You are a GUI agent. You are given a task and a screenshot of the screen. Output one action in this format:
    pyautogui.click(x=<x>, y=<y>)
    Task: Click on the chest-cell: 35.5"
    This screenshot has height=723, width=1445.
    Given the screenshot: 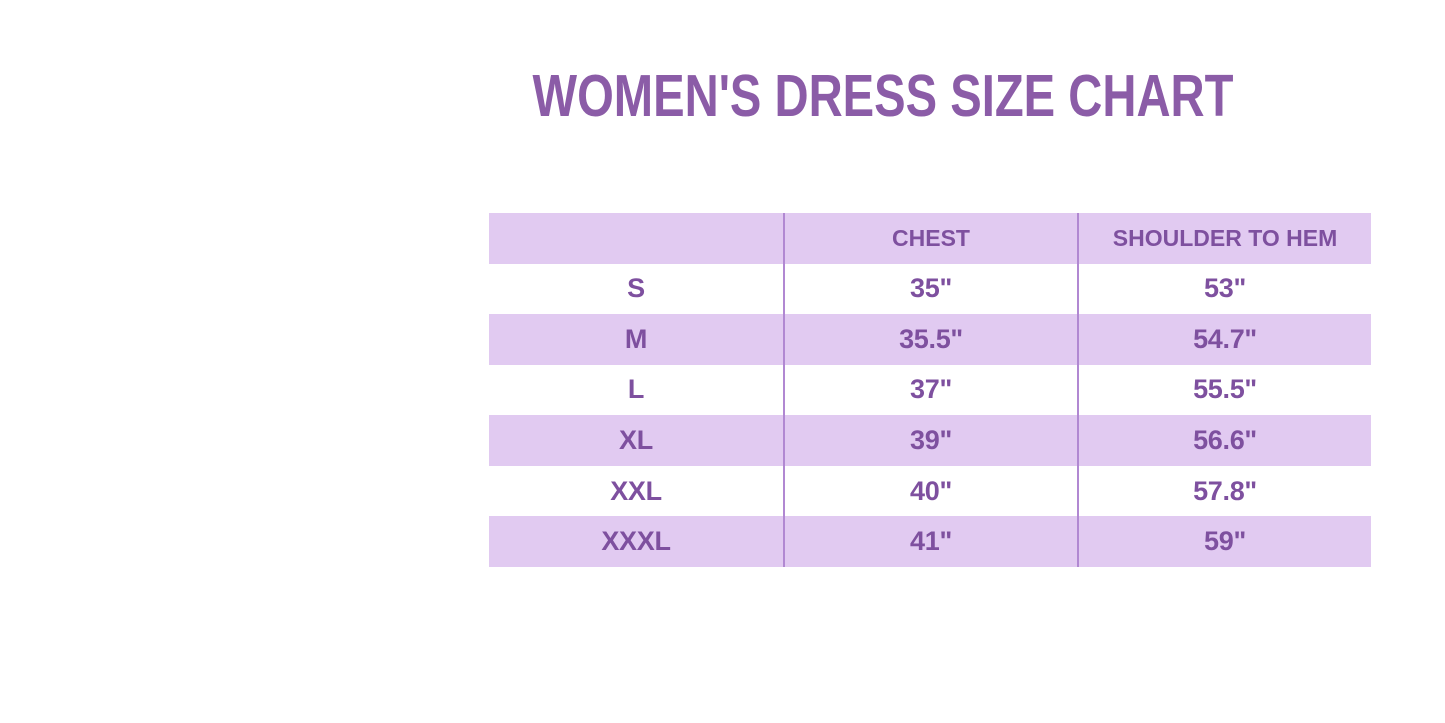 What is the action you would take?
    pyautogui.click(x=930, y=339)
    